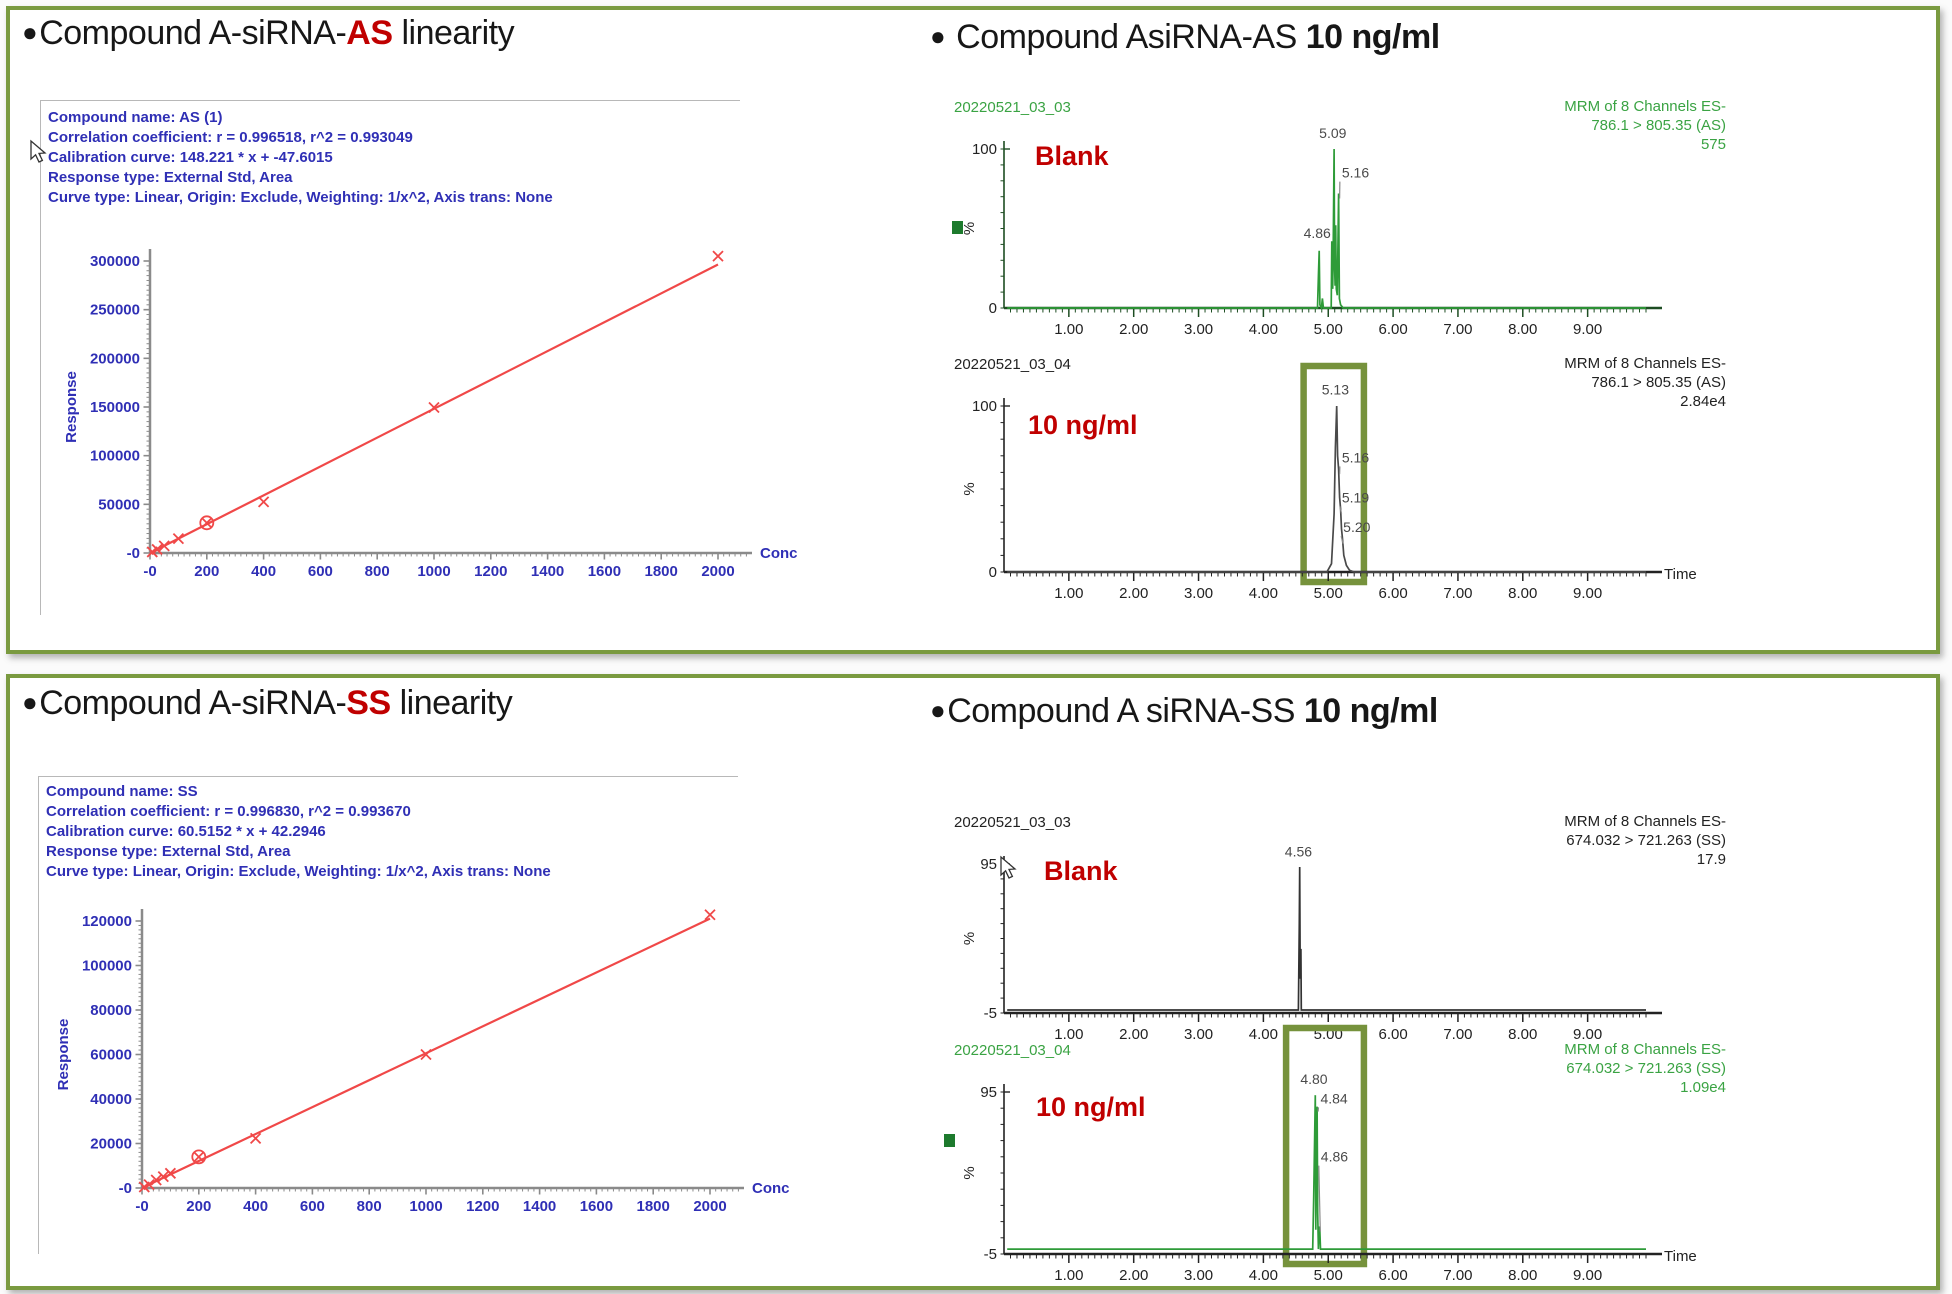 This screenshot has width=1952, height=1294. Describe the element at coordinates (111, 1010) in the screenshot. I see `svg-text: 80000` at that location.